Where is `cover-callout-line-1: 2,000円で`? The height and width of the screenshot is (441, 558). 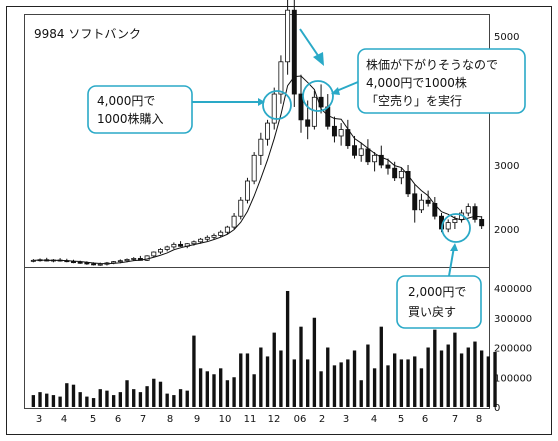
cover-callout-line-1: 2,000円で is located at coordinates (437, 292).